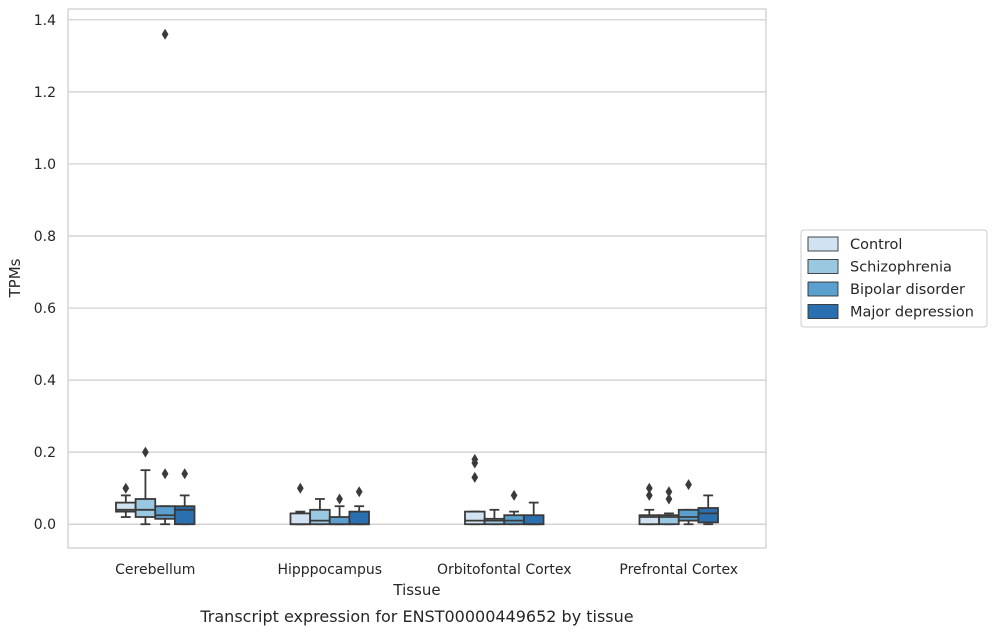 This screenshot has height=634, width=997. What do you see at coordinates (907, 290) in the screenshot?
I see `legend-label: Bipolar disorder` at bounding box center [907, 290].